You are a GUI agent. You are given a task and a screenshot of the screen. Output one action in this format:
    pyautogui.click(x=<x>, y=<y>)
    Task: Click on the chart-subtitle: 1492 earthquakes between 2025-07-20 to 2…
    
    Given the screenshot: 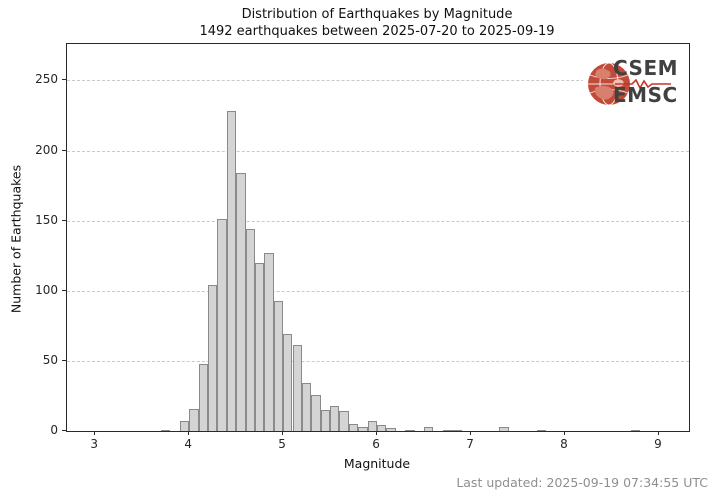 What is the action you would take?
    pyautogui.click(x=377, y=31)
    